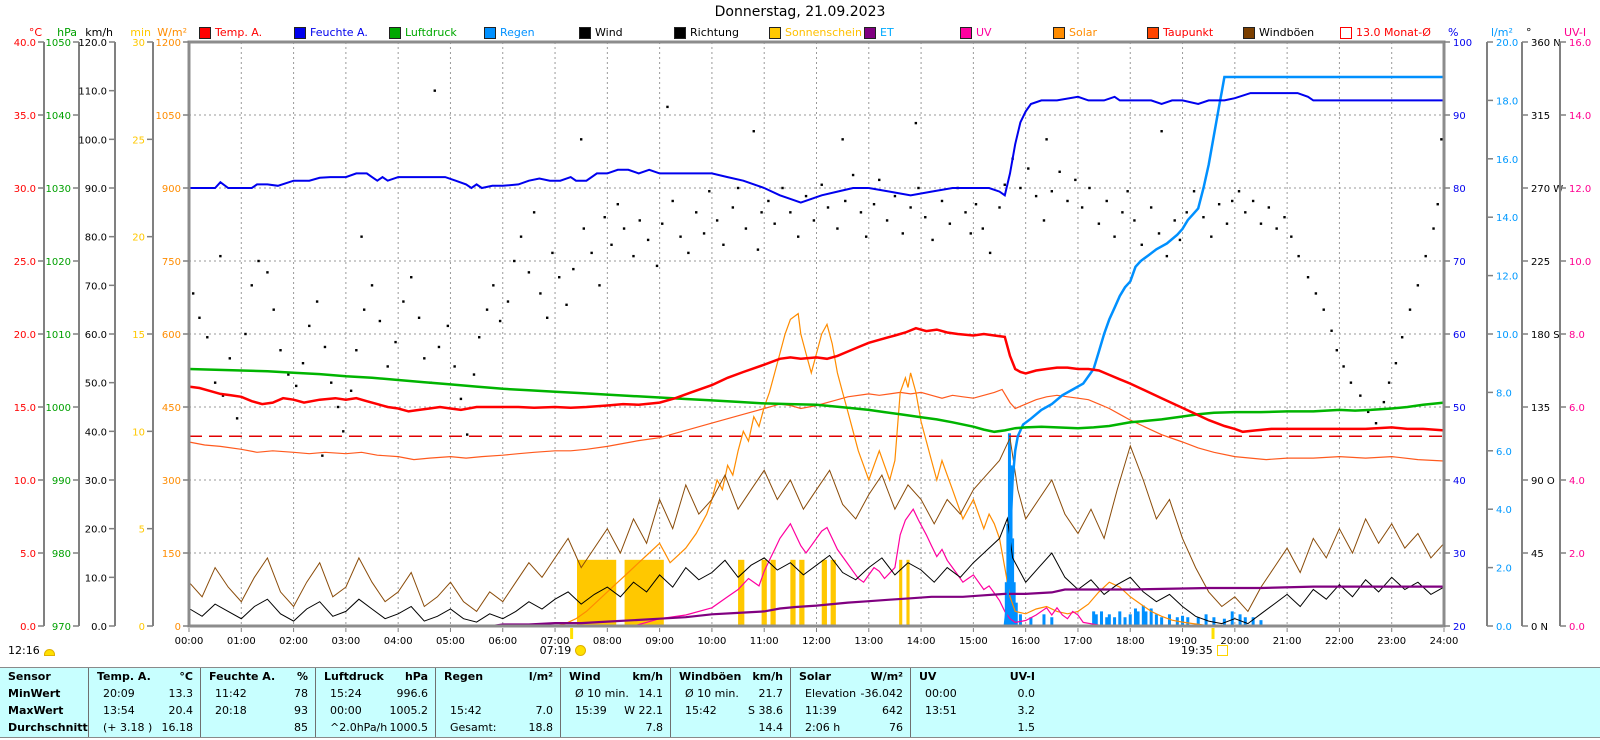 This screenshot has width=1600, height=740. What do you see at coordinates (816, 148) in the screenshot?
I see `series-feuchte` at bounding box center [816, 148].